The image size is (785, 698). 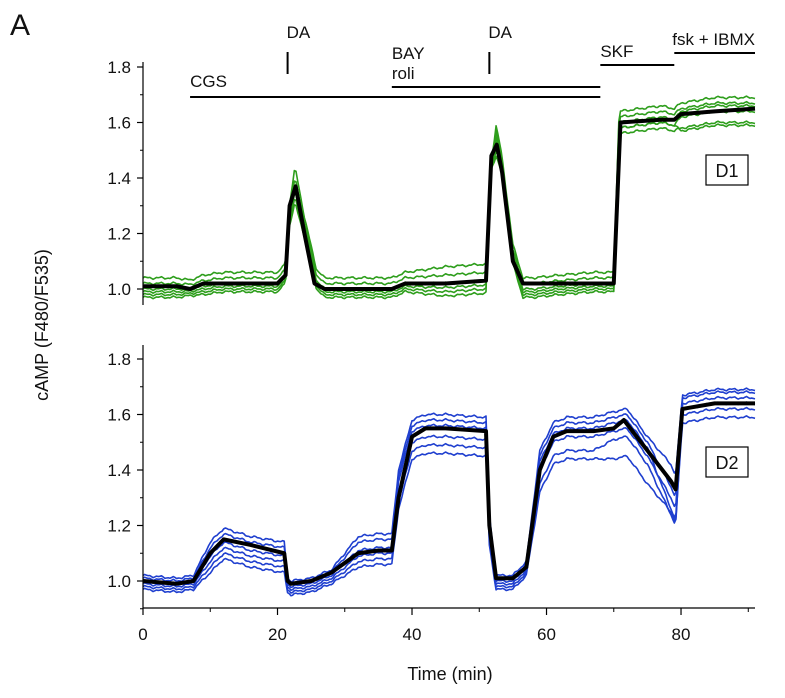 I want to click on treatment-label: CGS, so click(x=208, y=81).